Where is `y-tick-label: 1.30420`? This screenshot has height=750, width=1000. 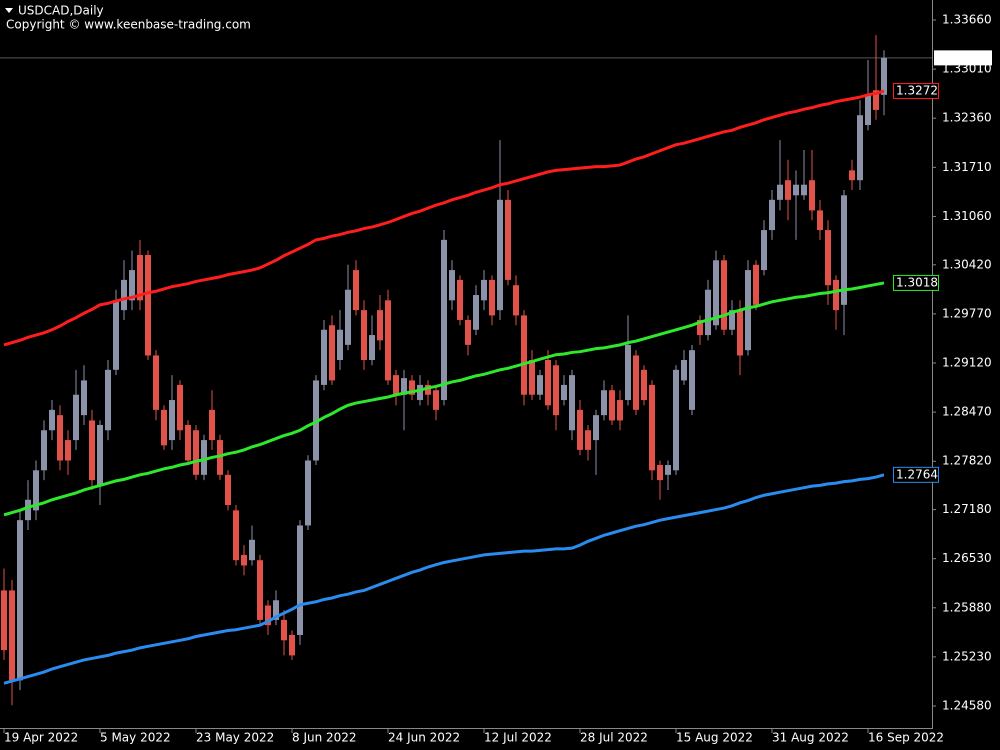 y-tick-label: 1.30420 is located at coordinates (967, 264).